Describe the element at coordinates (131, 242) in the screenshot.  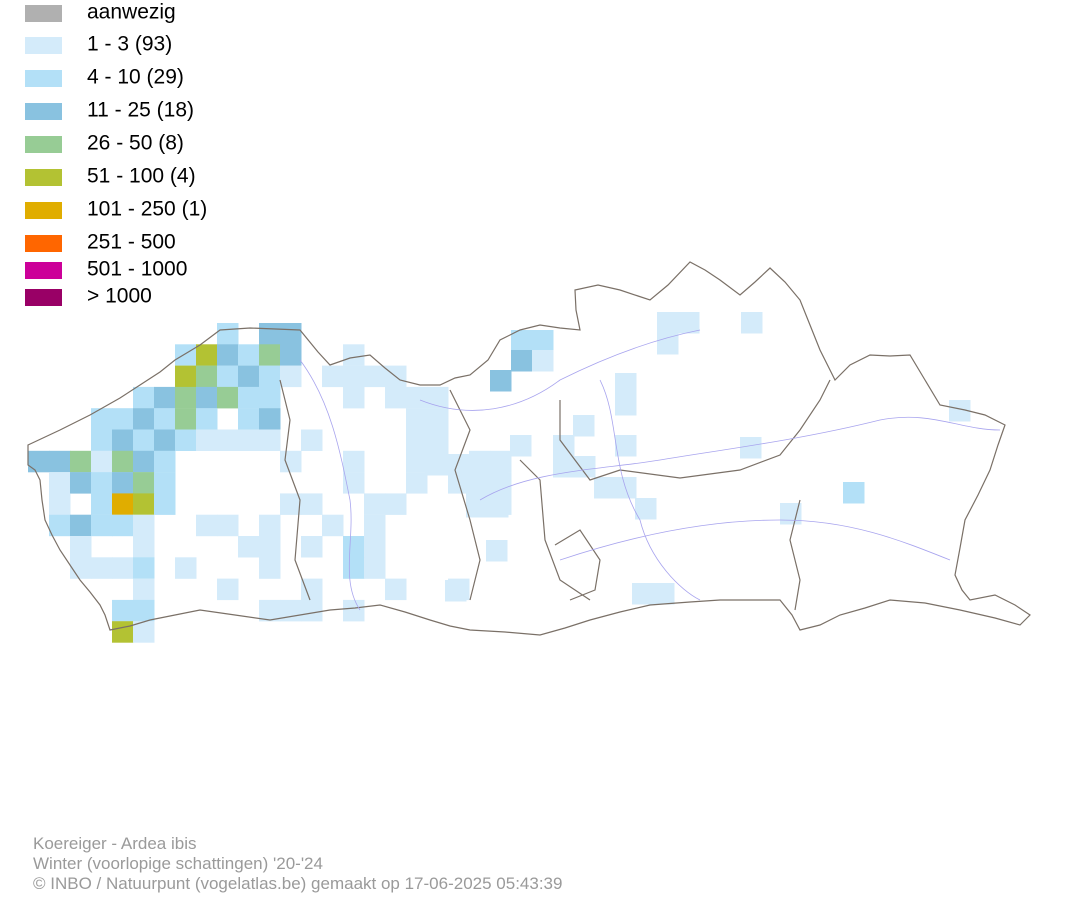
I see `legend-label: 251 - 500` at that location.